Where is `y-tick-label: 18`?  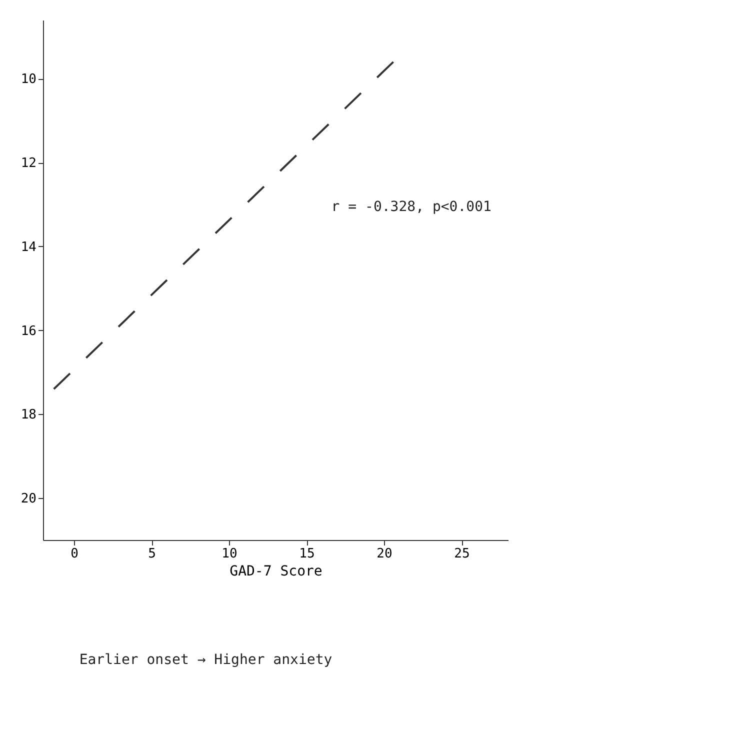
y-tick-label: 18 is located at coordinates (28, 415).